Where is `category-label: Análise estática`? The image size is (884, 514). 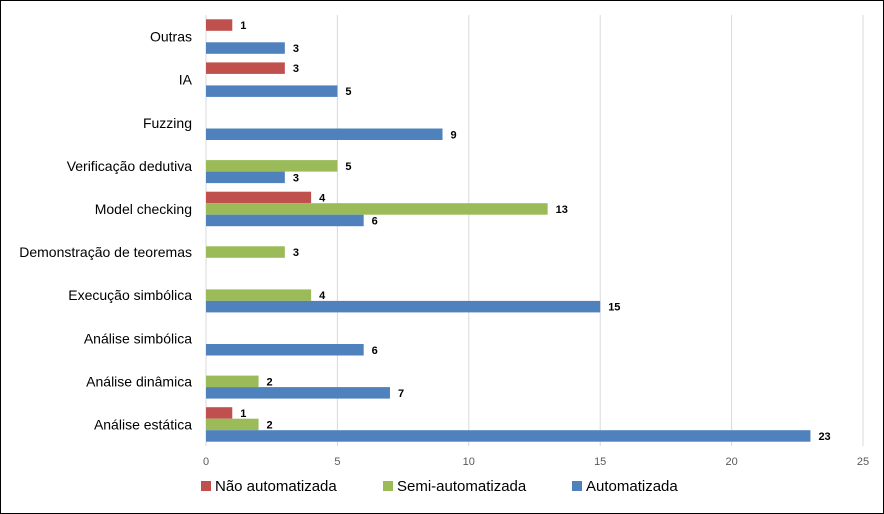 category-label: Análise estática is located at coordinates (143, 424).